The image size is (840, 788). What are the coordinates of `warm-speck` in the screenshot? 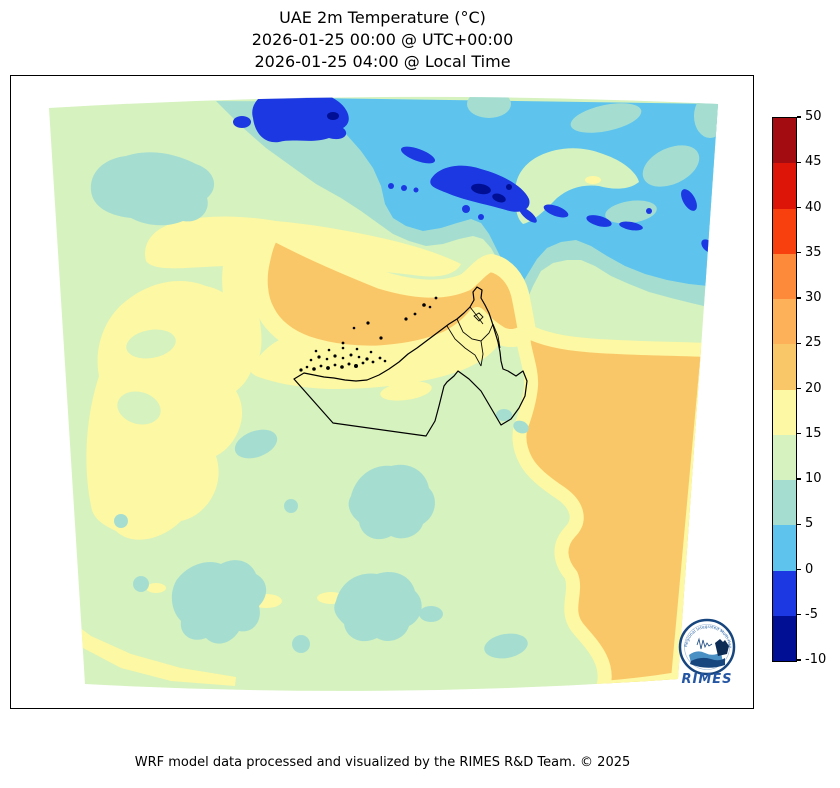 It's located at (593, 180).